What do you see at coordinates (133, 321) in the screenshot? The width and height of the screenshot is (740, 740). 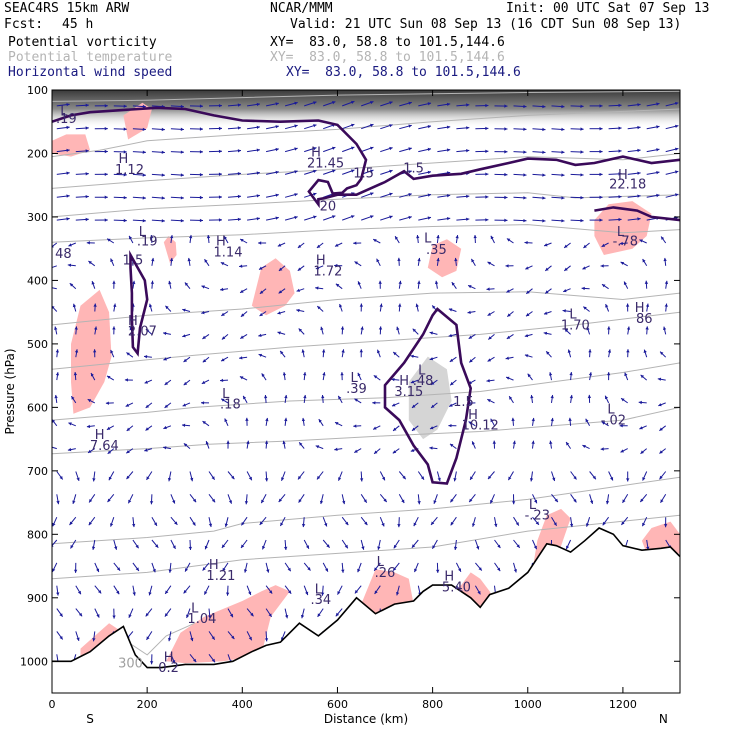 I see `annotation-high: H` at bounding box center [133, 321].